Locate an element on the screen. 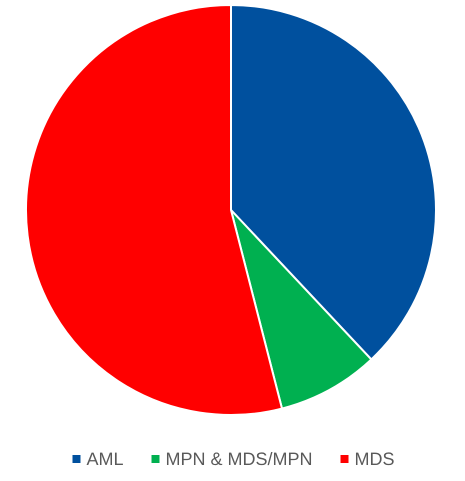  legend-label: MPN & MDS/MPN is located at coordinates (239, 459).